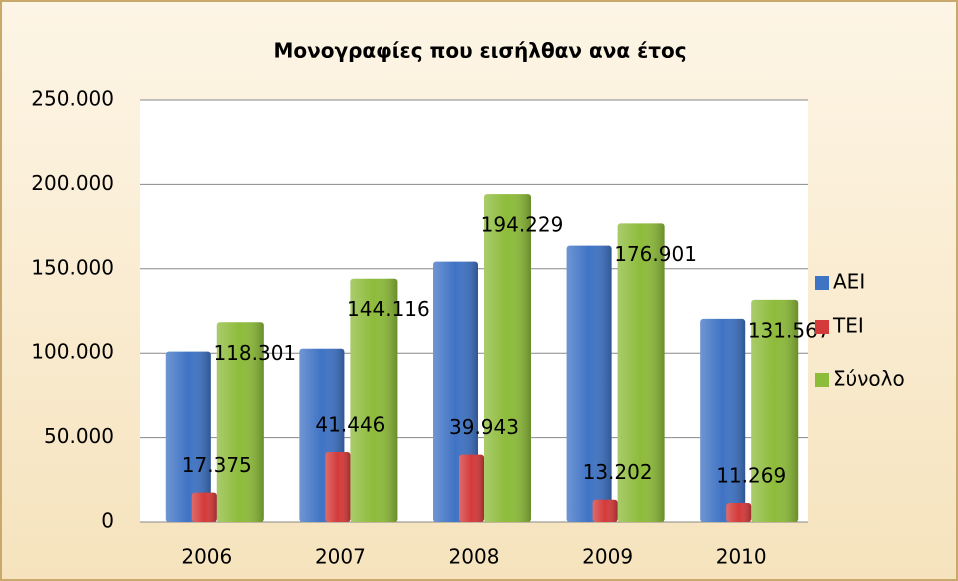 The height and width of the screenshot is (581, 958). I want to click on x-tick-label: 2010, so click(741, 557).